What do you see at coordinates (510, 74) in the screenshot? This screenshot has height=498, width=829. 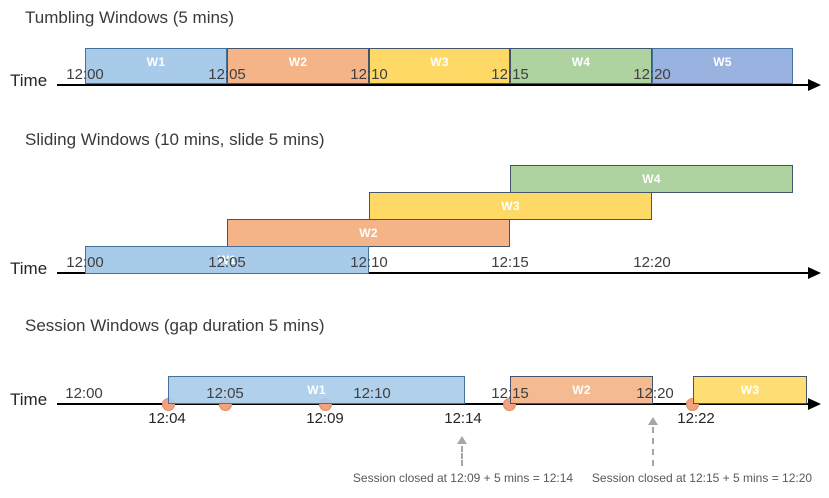 I see `tumbling-tick: 12:15` at bounding box center [510, 74].